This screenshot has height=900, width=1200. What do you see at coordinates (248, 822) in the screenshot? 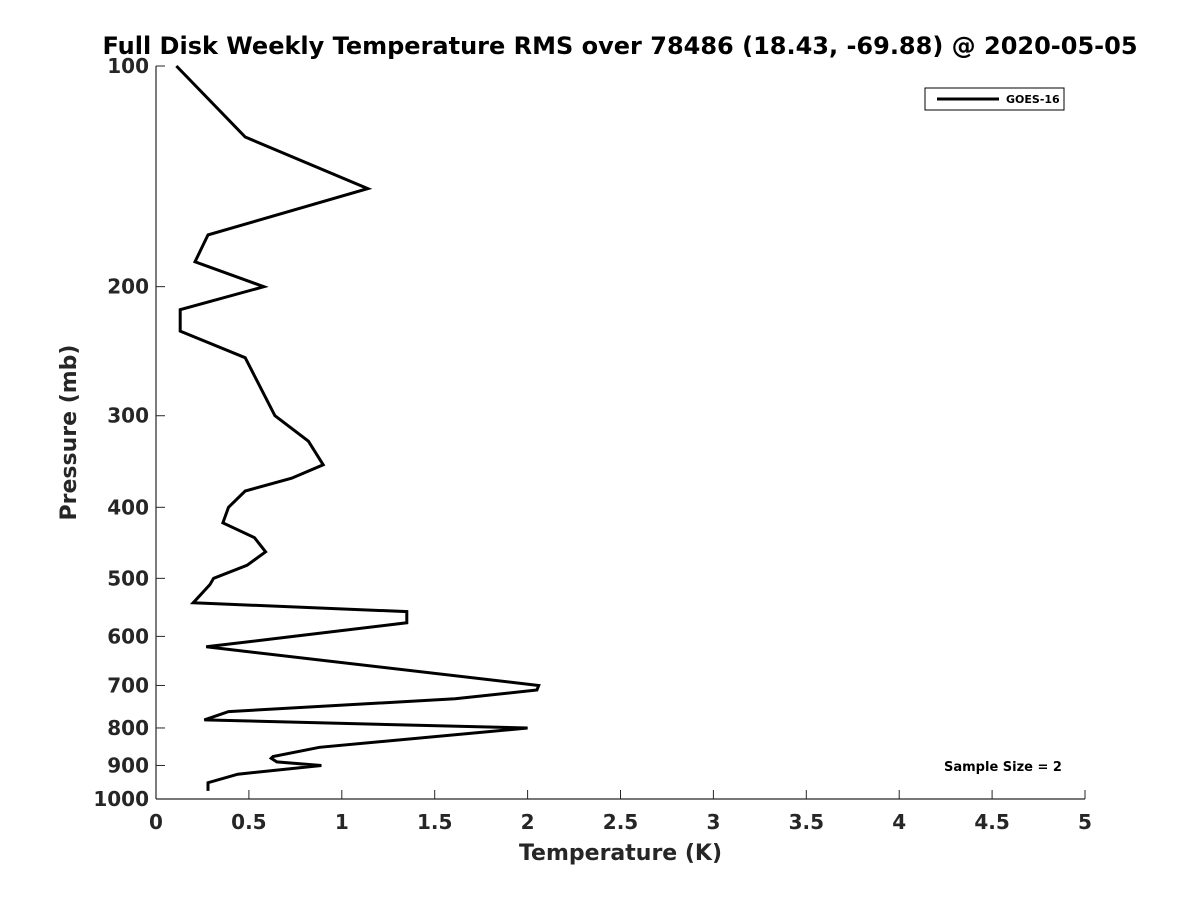
I see `x-tick-label: 0.5` at bounding box center [248, 822].